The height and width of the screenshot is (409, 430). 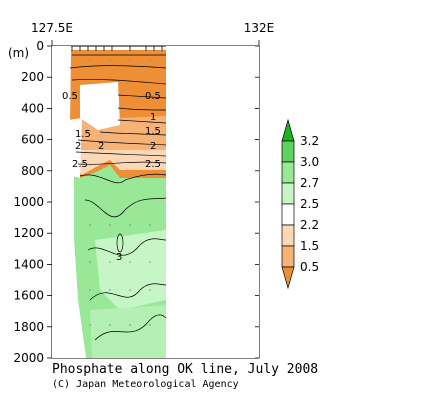 I want to click on y-tick-label: 0, so click(x=40, y=46).